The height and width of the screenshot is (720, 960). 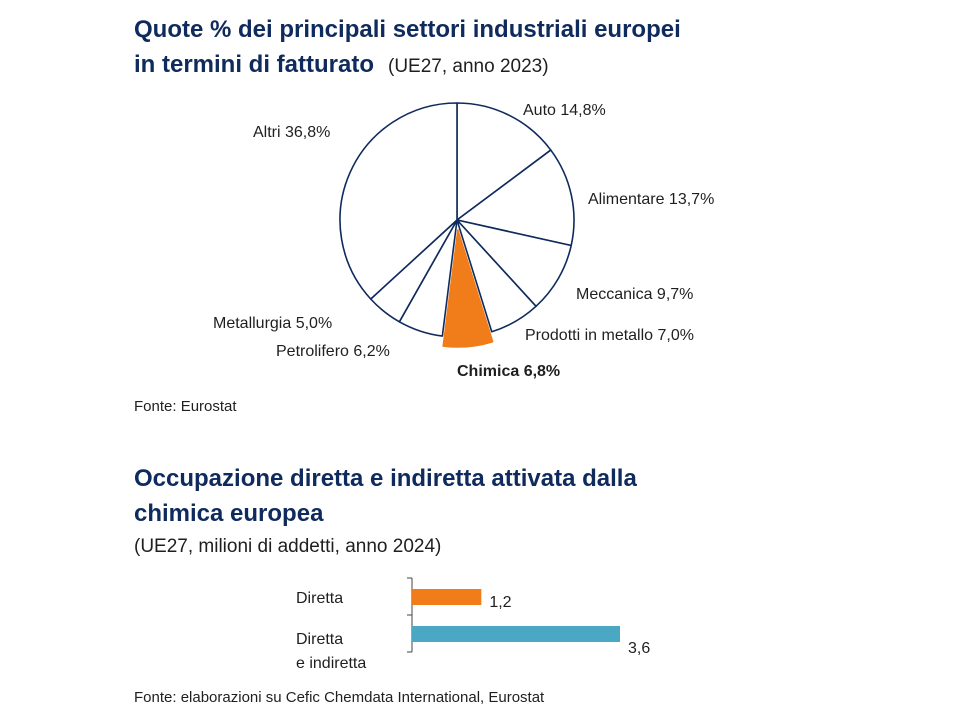 I want to click on bar-diretta, so click(x=447, y=597).